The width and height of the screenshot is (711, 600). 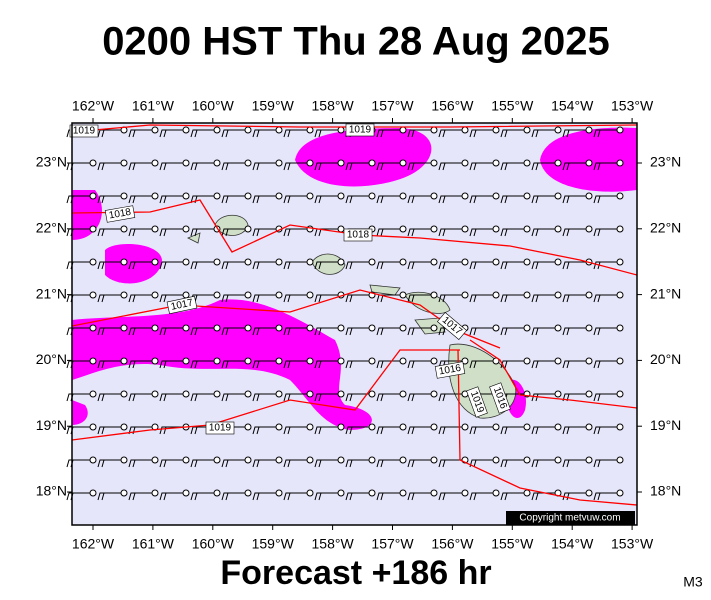 I want to click on model-label: M3, so click(x=693, y=582).